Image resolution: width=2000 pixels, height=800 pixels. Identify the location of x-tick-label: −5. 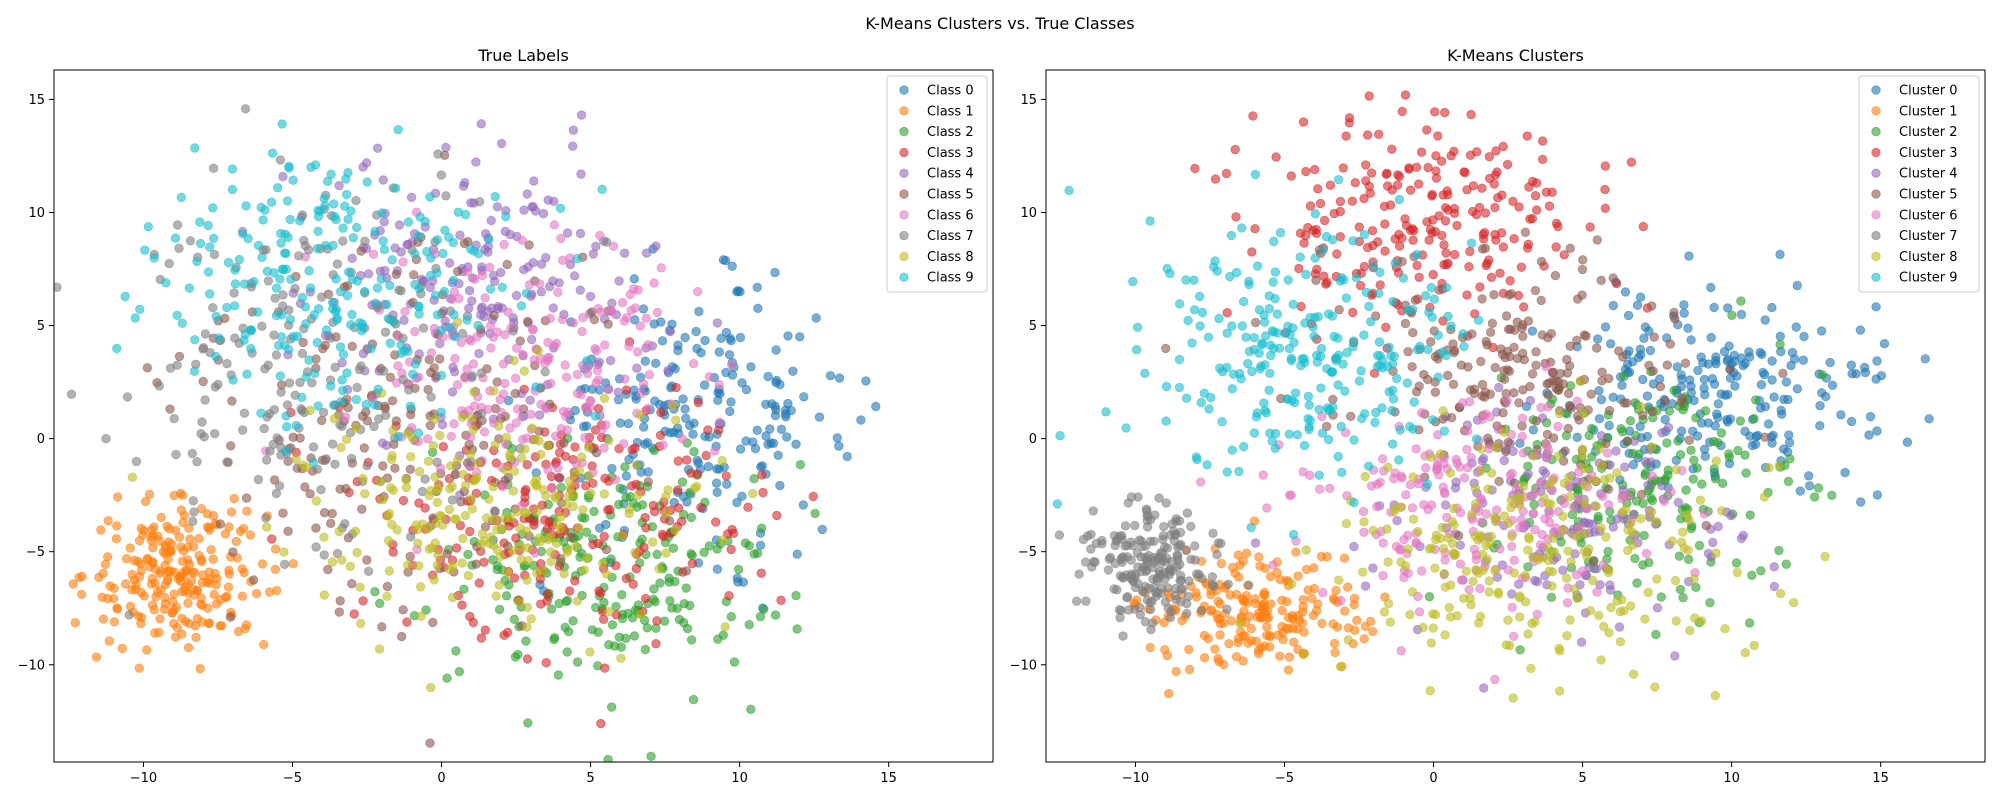
(292, 778).